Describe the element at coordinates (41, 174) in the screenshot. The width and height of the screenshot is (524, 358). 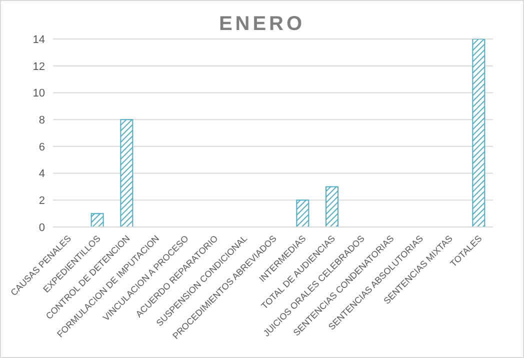
I see `y-tick-label: 4` at that location.